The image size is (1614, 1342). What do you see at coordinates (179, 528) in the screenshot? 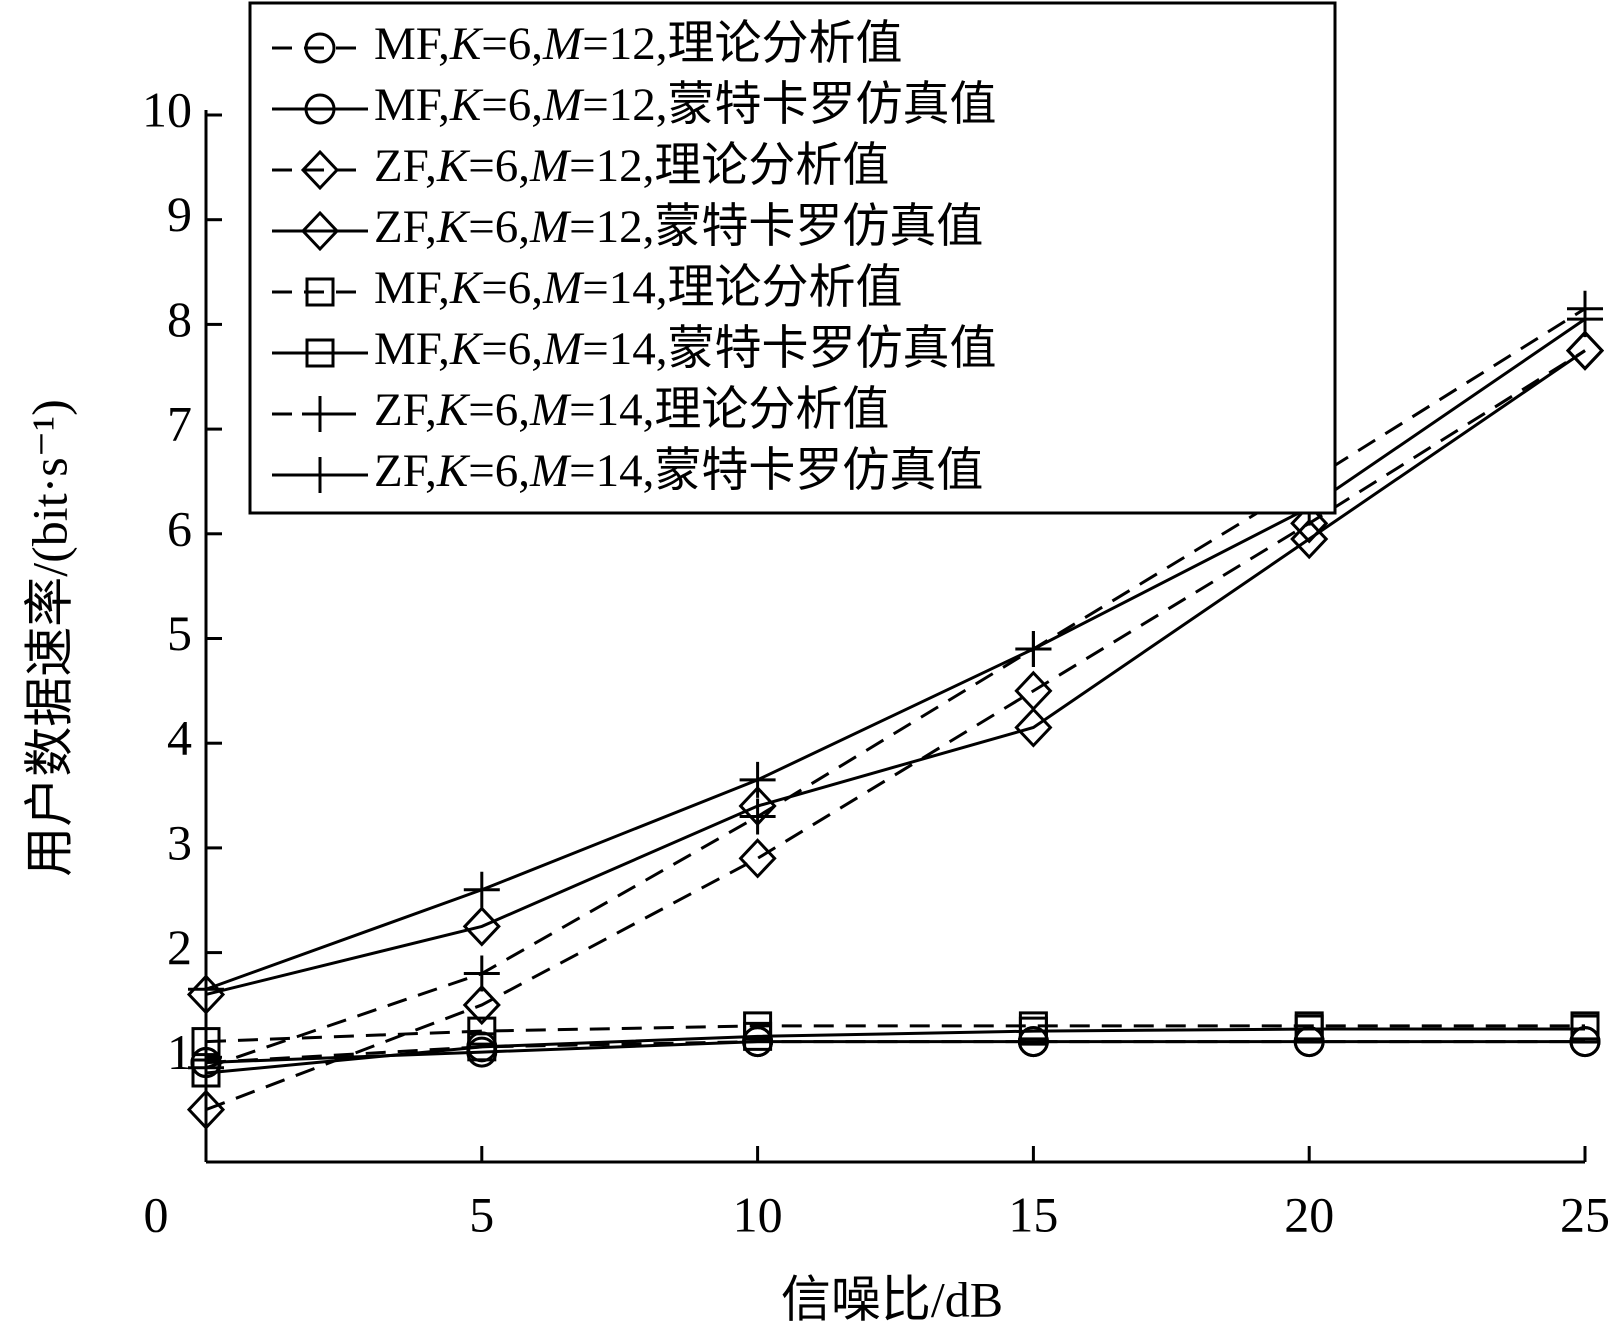
I see `y-tick-label: 6` at bounding box center [179, 528].